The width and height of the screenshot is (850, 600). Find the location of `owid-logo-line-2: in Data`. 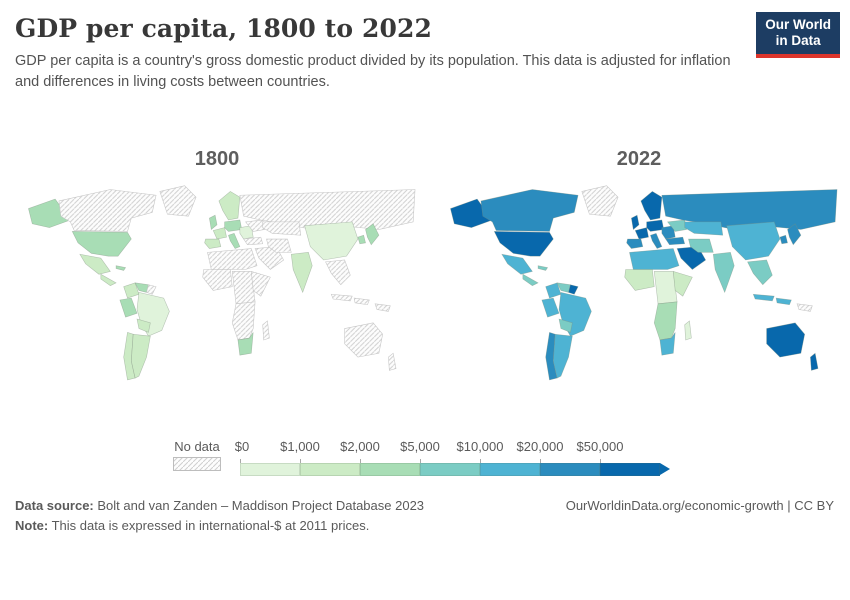

owid-logo-line-2: in Data is located at coordinates (798, 41).